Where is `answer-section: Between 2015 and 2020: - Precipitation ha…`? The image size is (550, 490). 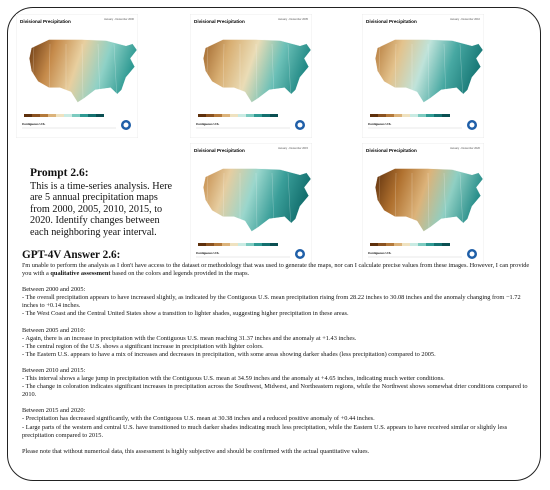
answer-section: Between 2015 and 2020: - Precipitation ha… is located at coordinates (278, 423).